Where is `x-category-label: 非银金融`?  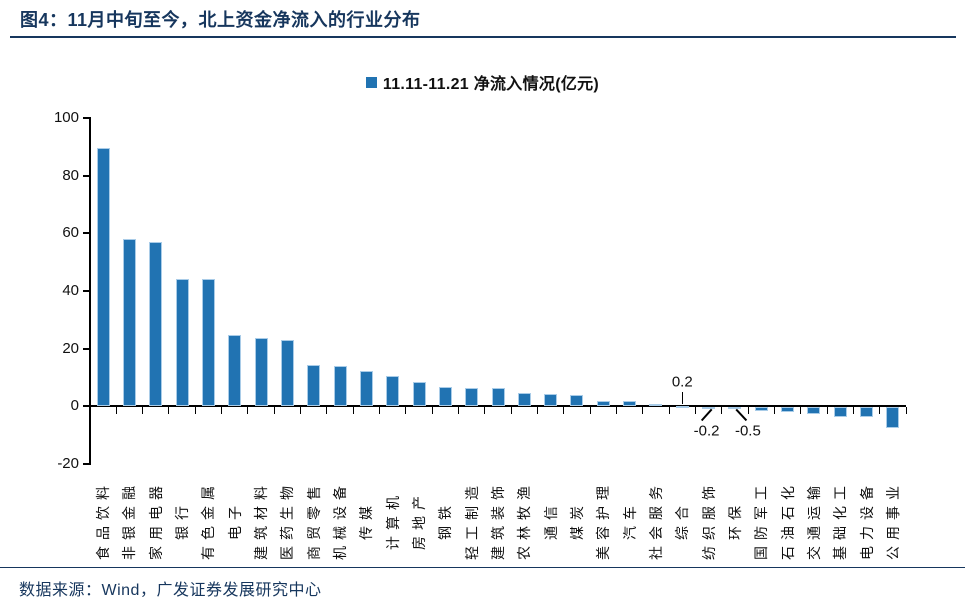
x-category-label: 非银金融 is located at coordinates (129, 520).